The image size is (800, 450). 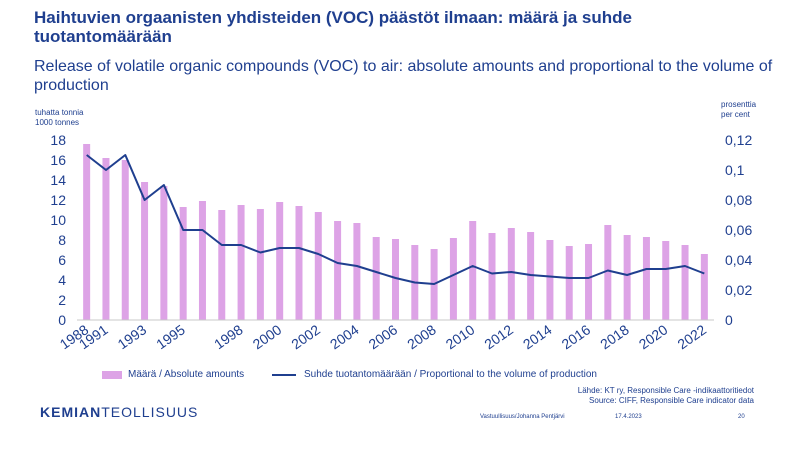 I want to click on legend-bar-swatch, so click(x=112, y=374).